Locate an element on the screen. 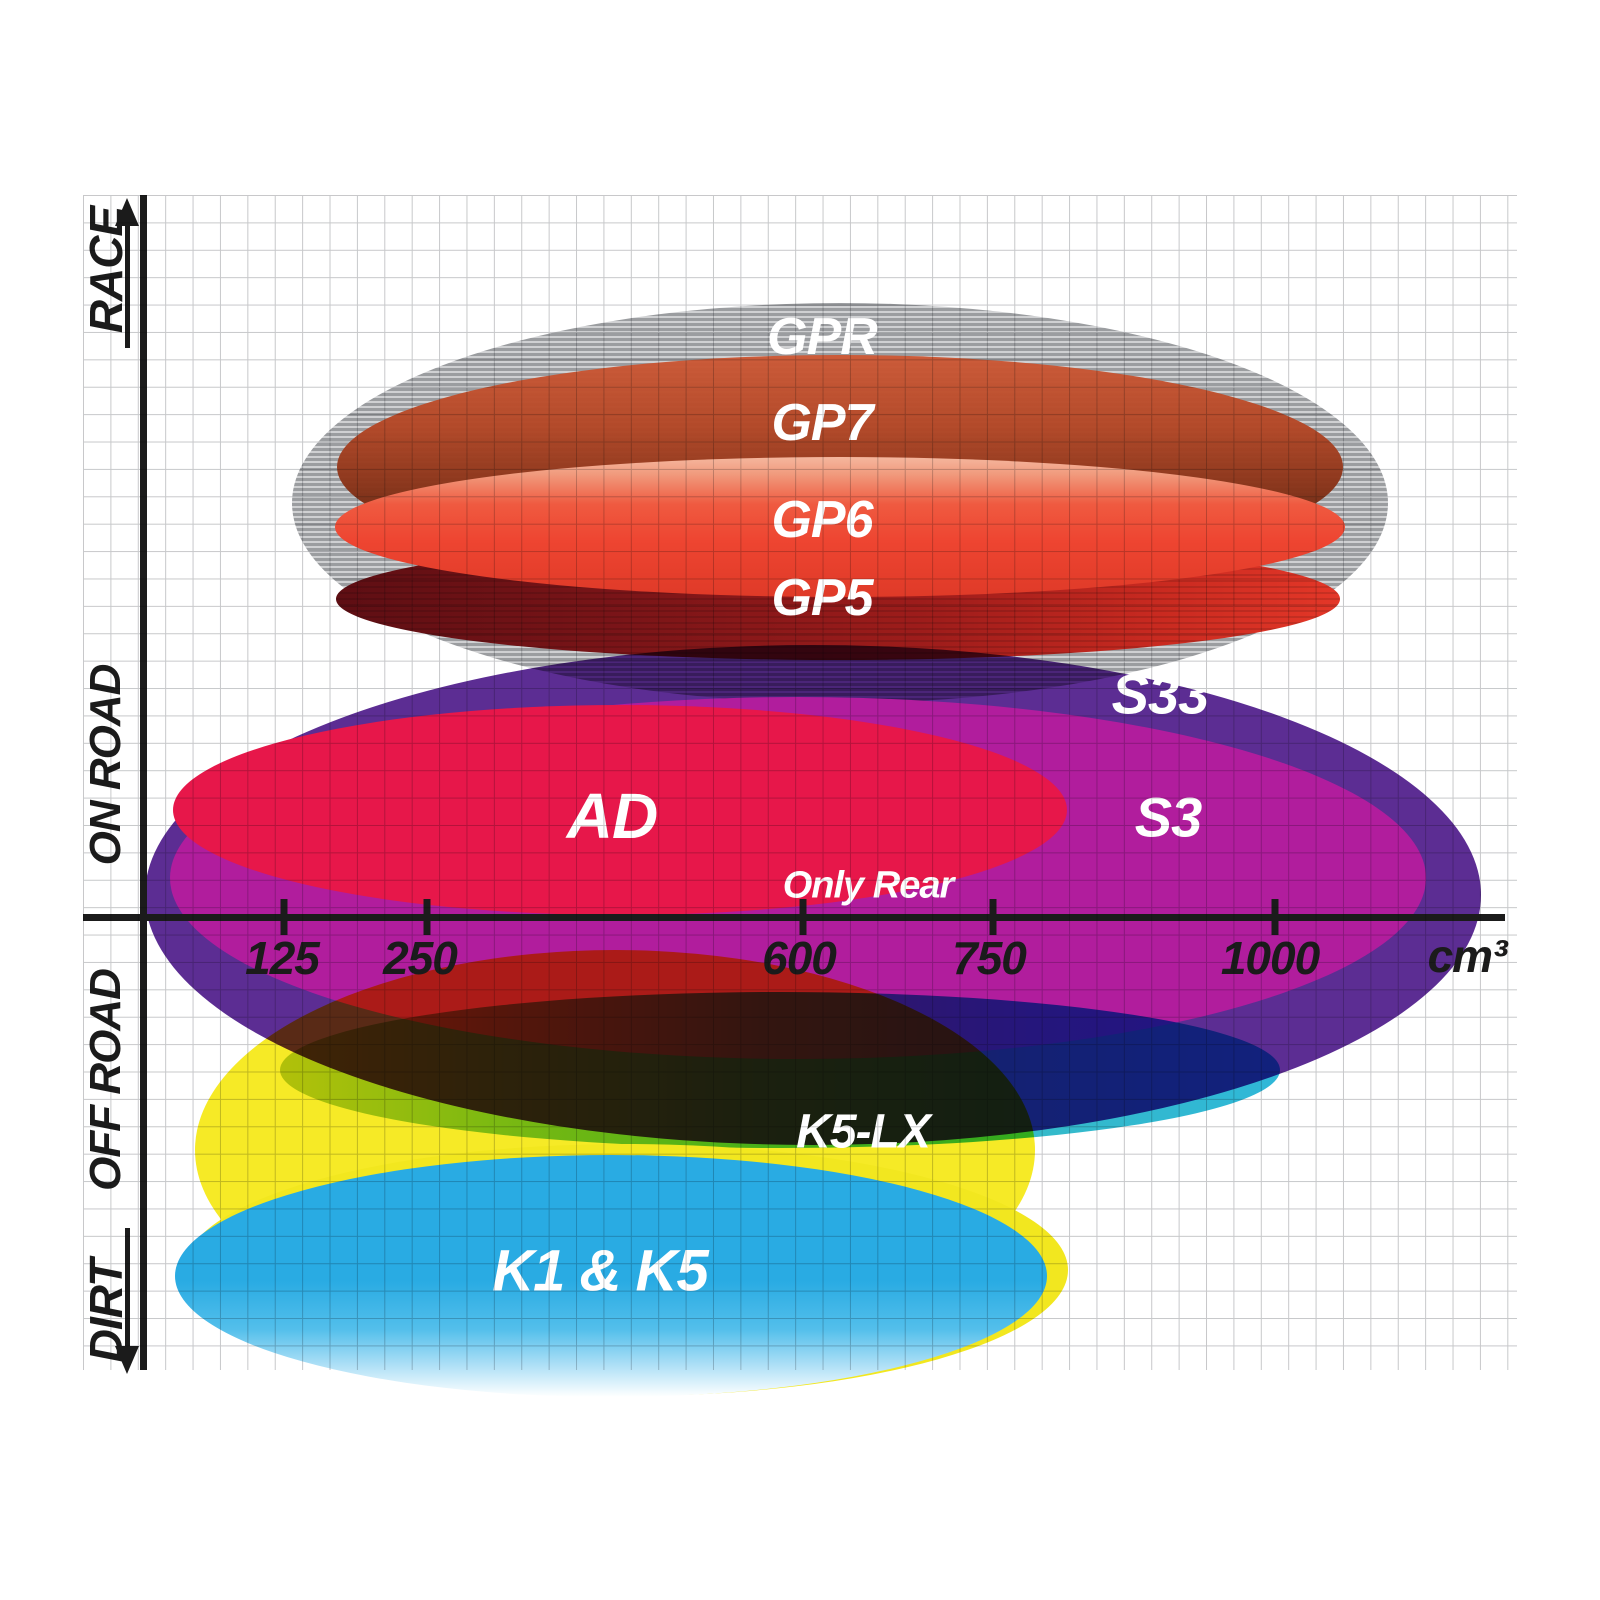 This screenshot has width=1600, height=1600. x-tick-label-250: 250 is located at coordinates (420, 958).